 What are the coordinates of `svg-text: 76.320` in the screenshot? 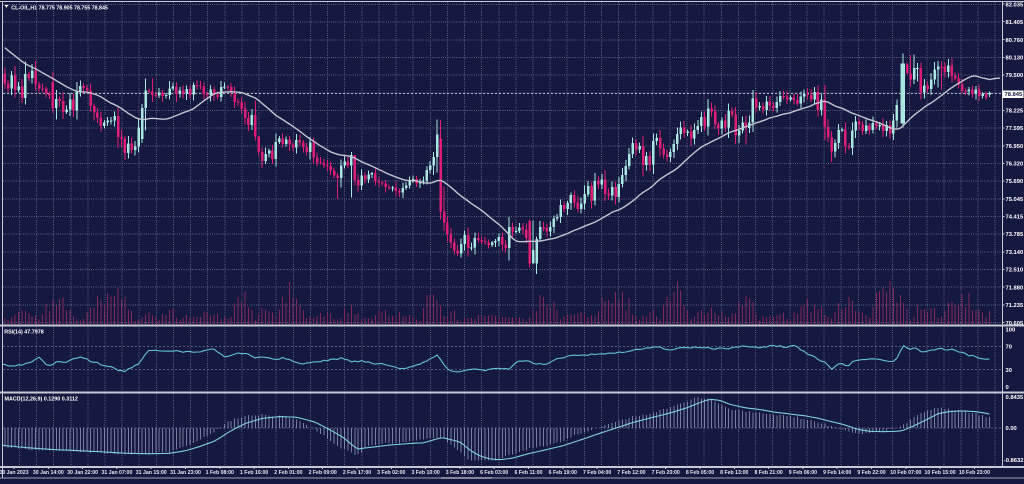 It's located at (1015, 165).